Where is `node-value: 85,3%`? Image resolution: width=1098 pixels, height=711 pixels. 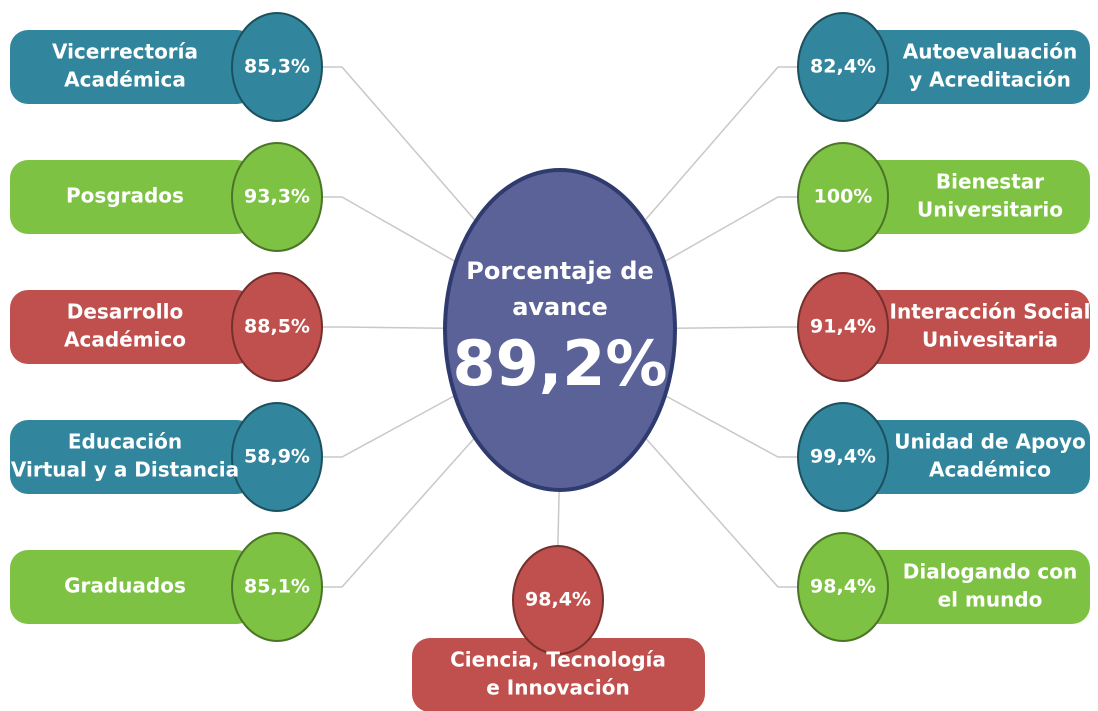
node-value: 85,3% is located at coordinates (277, 67).